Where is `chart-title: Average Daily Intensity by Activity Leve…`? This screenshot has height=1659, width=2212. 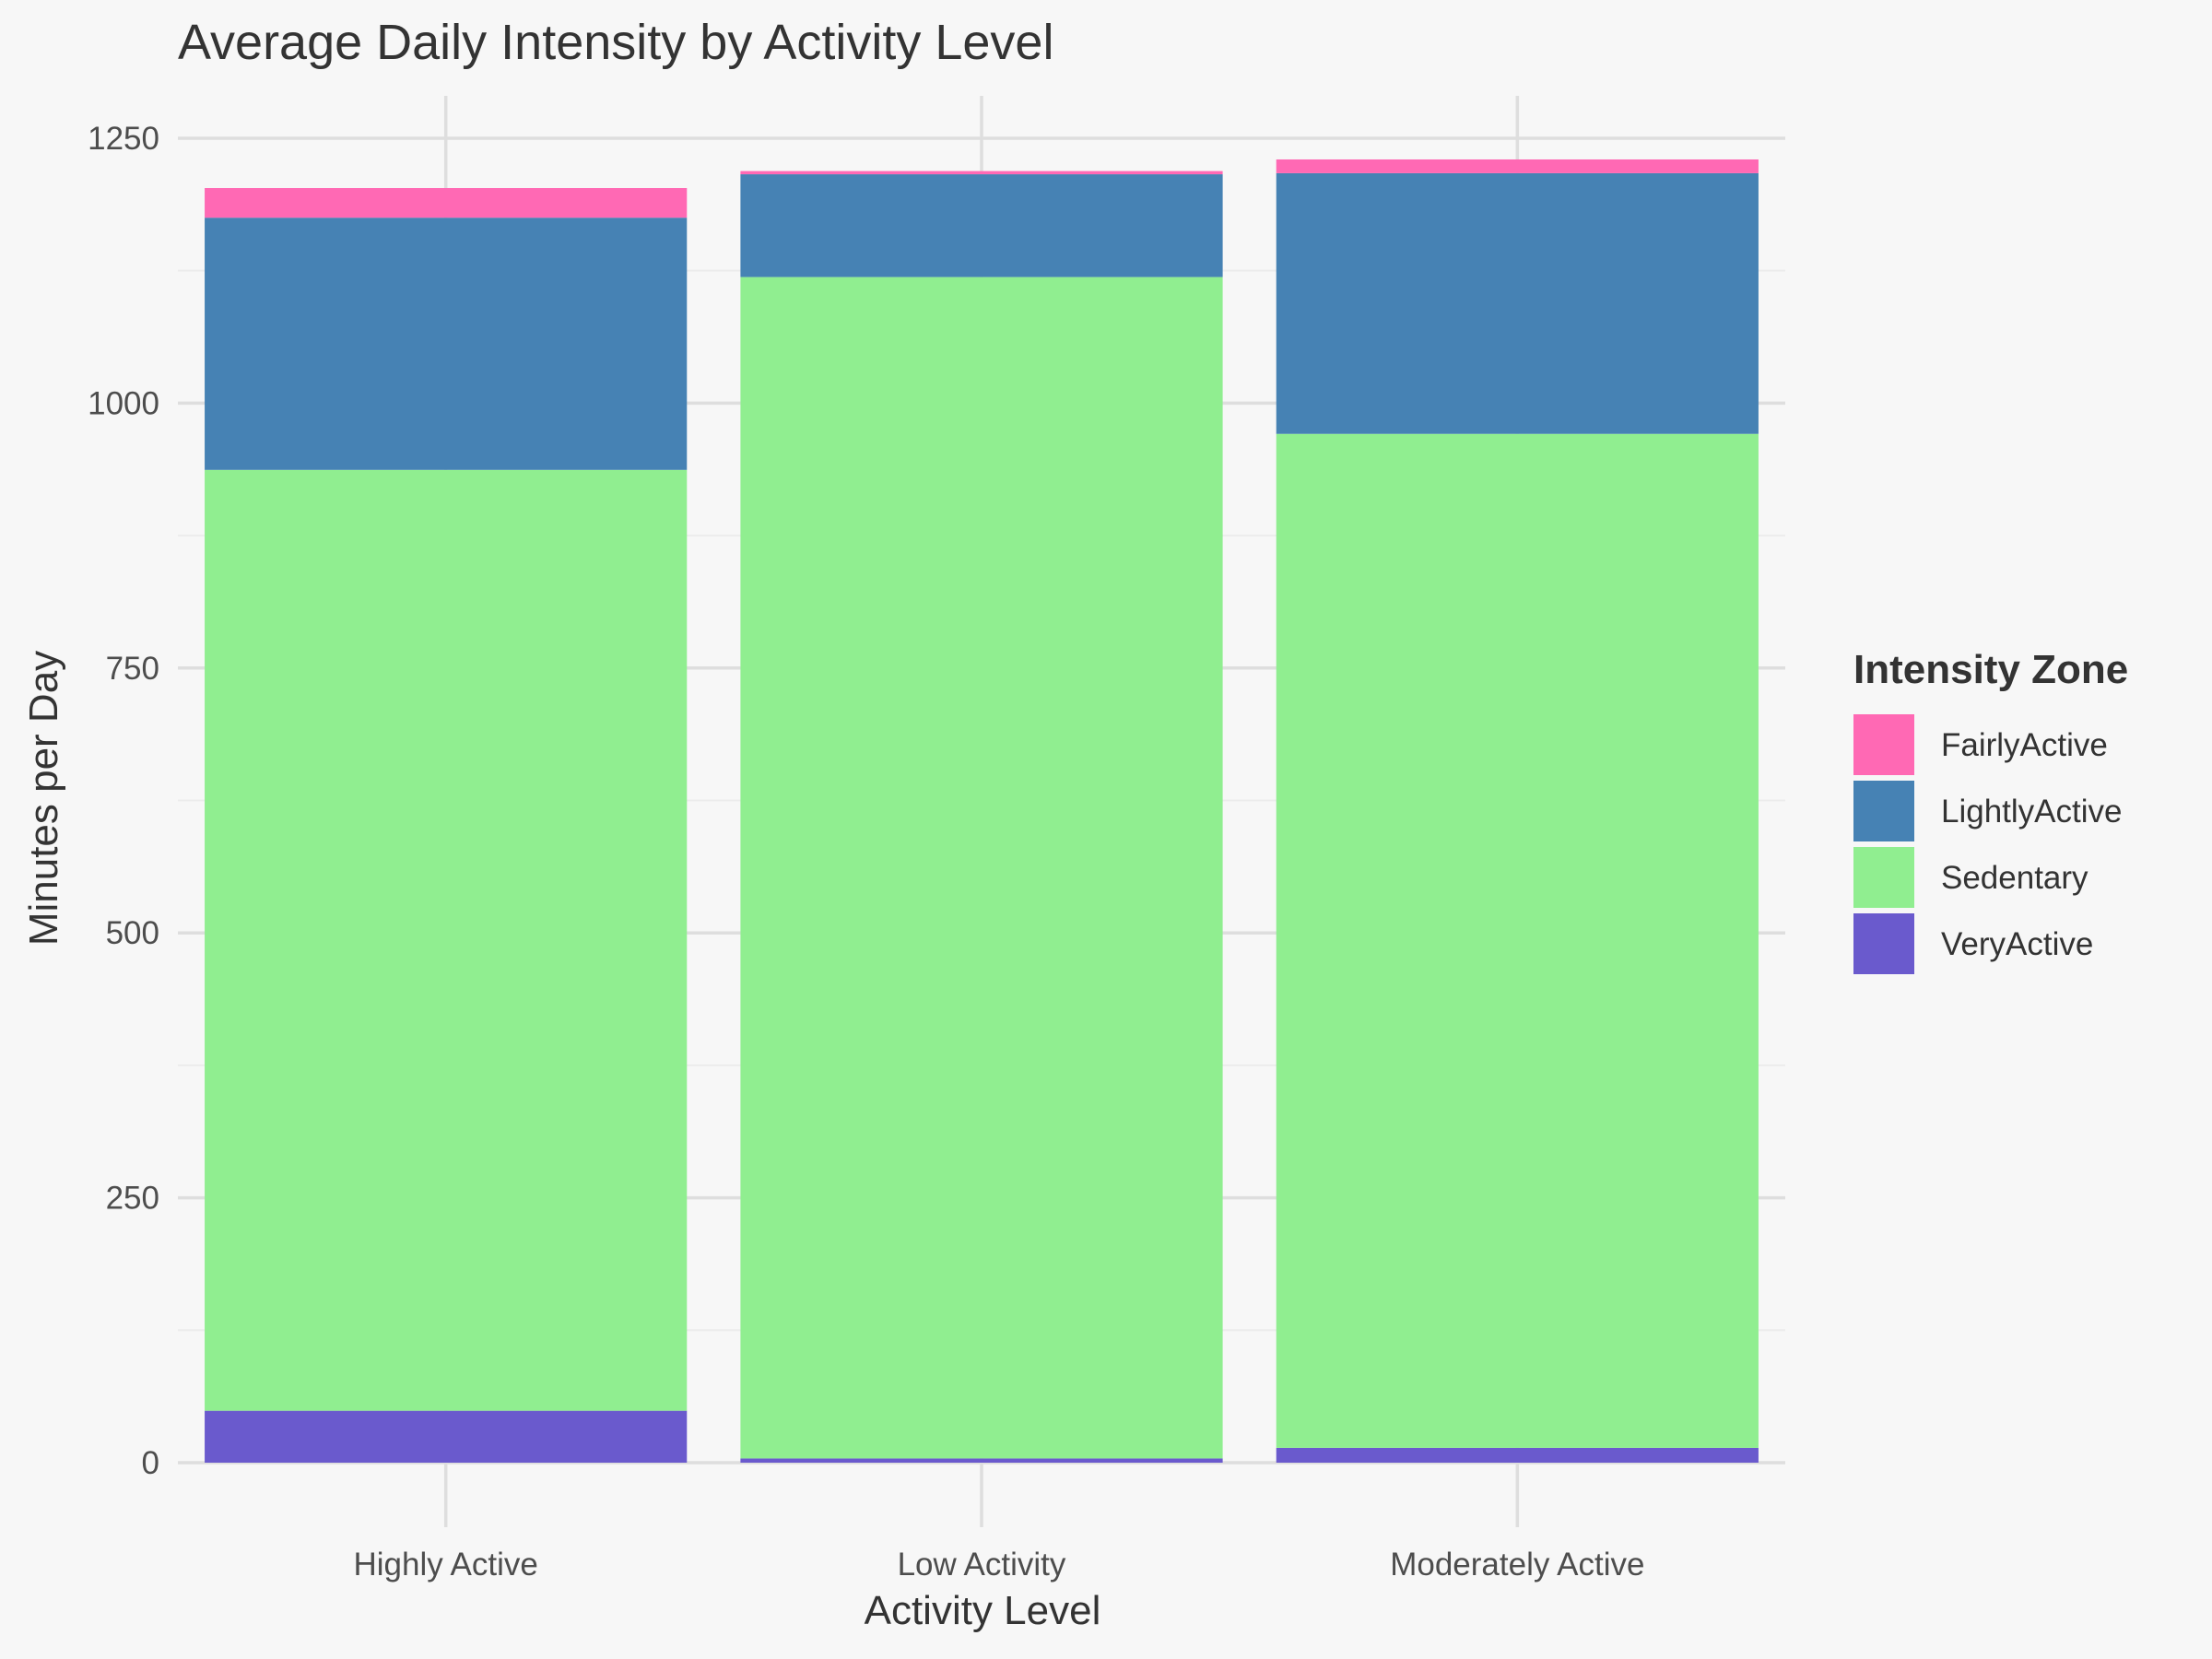 chart-title: Average Daily Intensity by Activity Leve… is located at coordinates (615, 42).